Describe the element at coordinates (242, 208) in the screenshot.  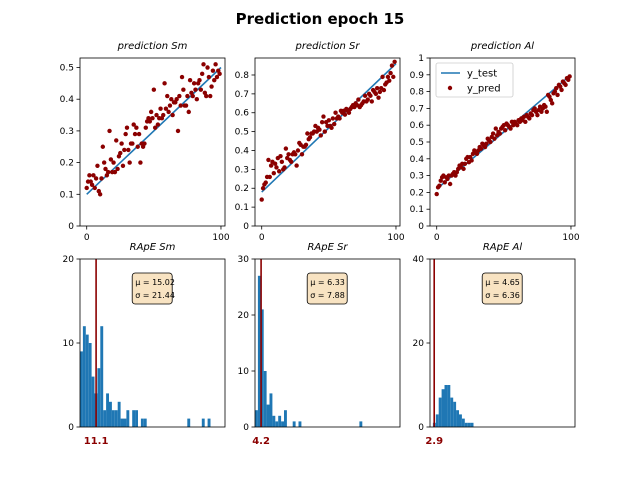
I see `y-tick-label: 0.1` at that location.